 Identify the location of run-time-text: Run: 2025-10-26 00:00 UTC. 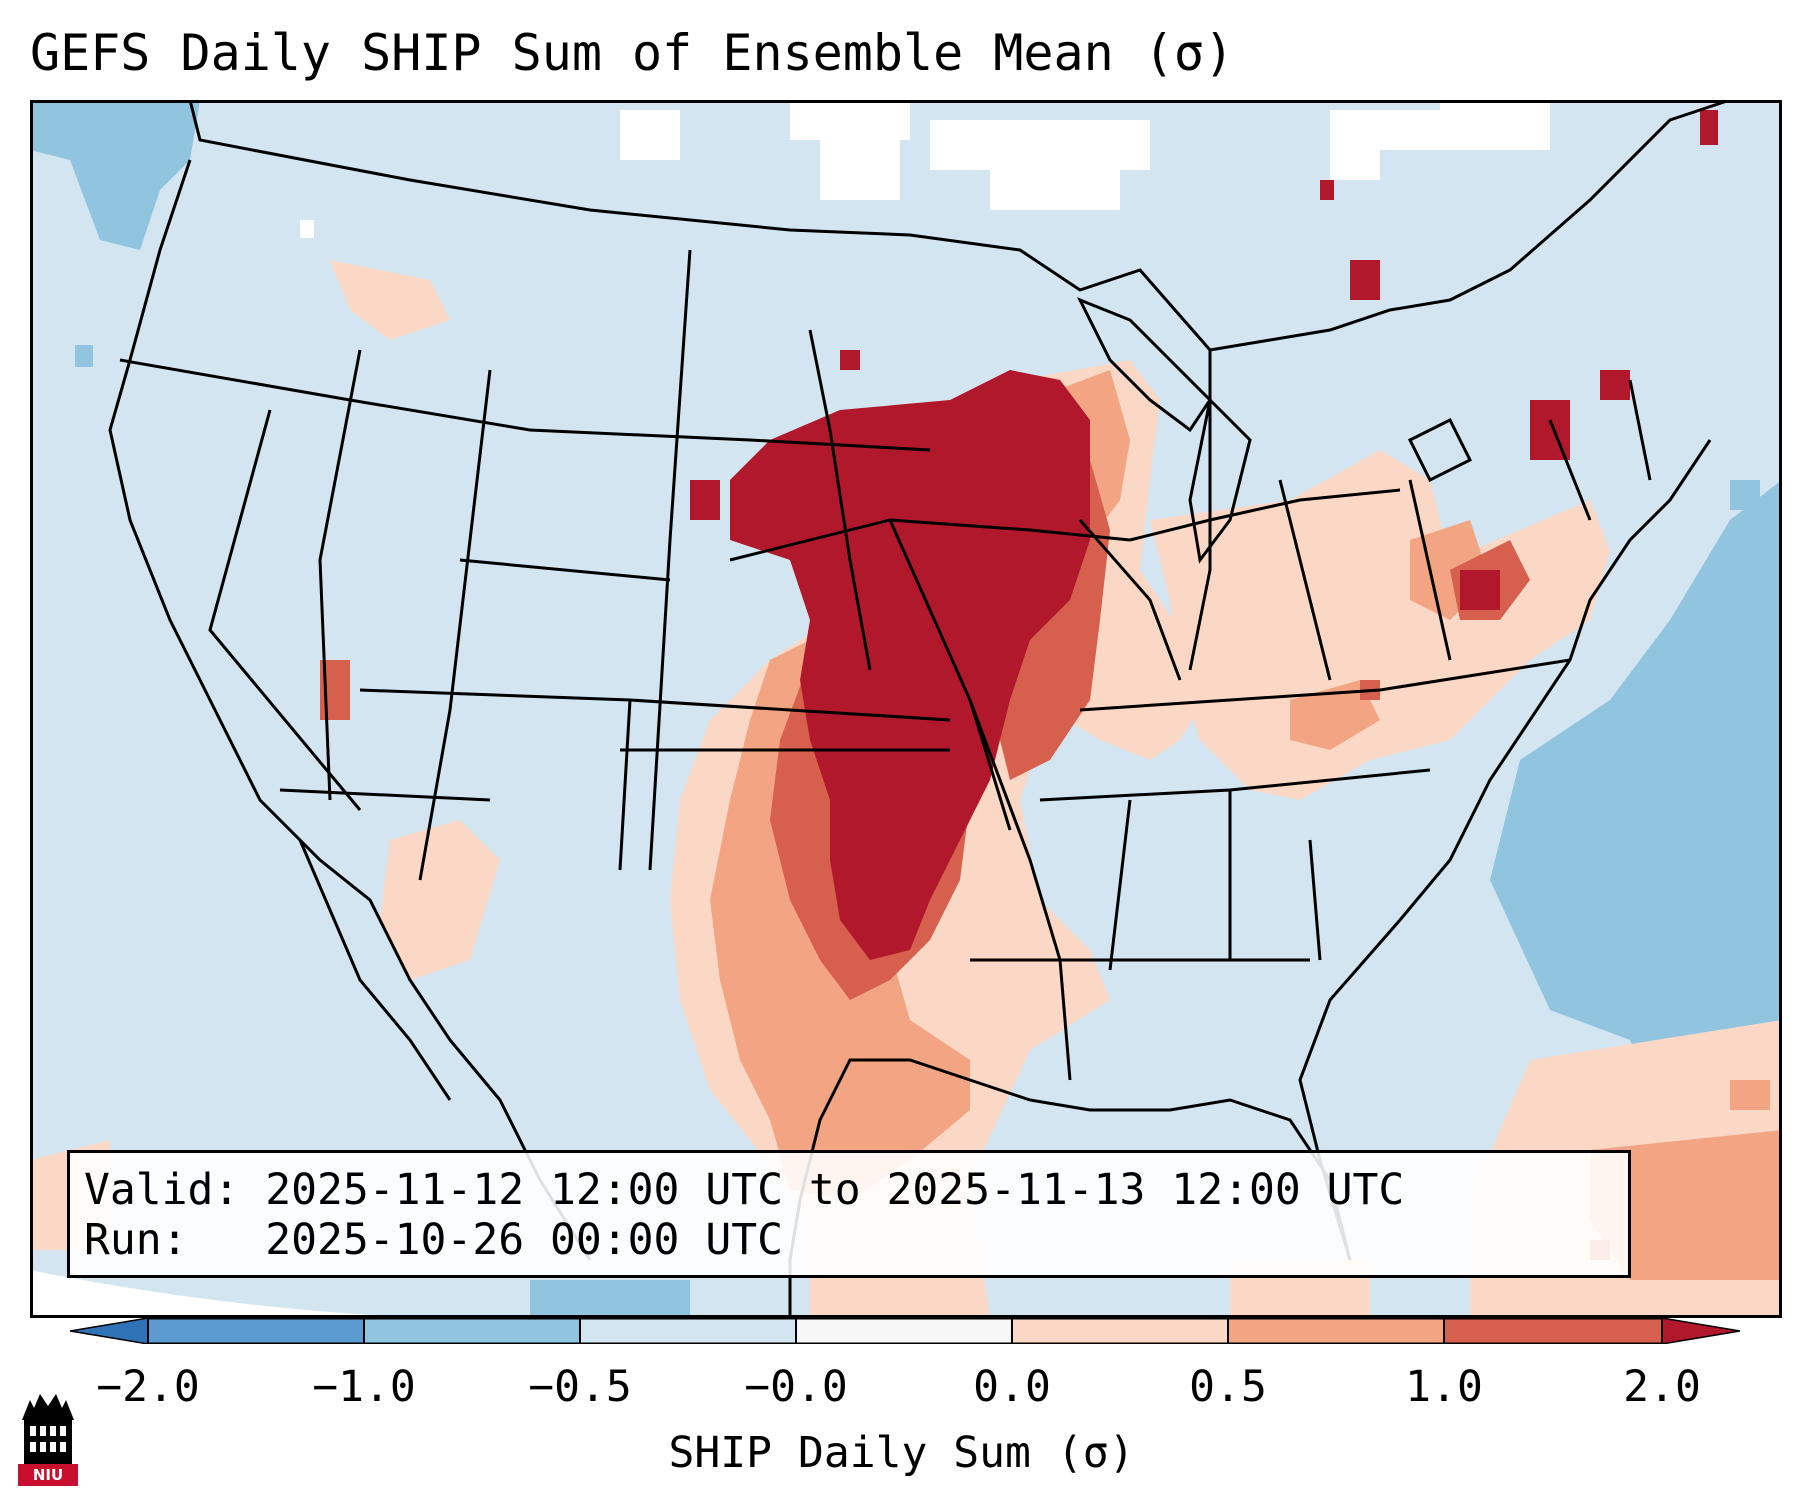
(433, 1240).